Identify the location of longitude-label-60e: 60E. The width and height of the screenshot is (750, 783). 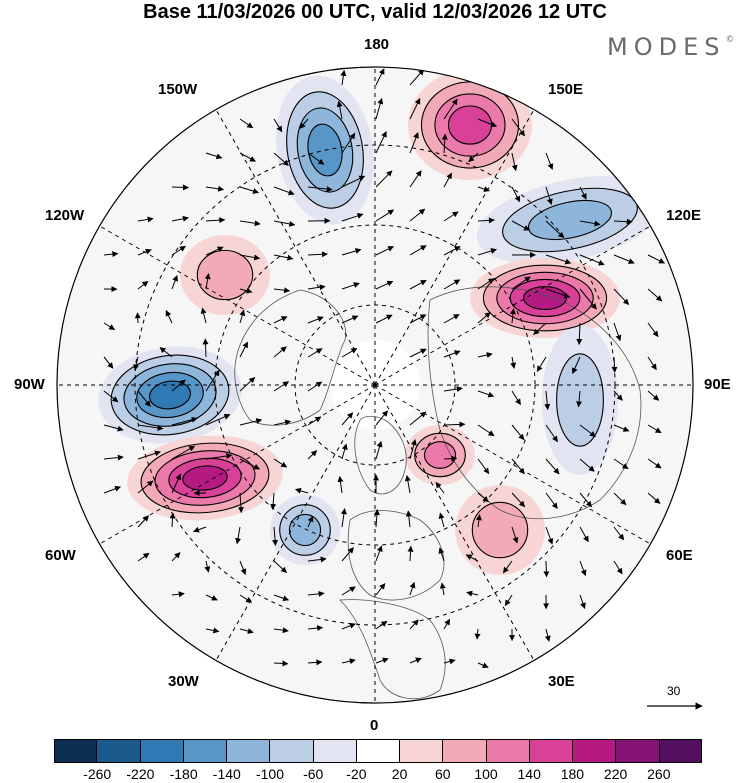
(679, 555).